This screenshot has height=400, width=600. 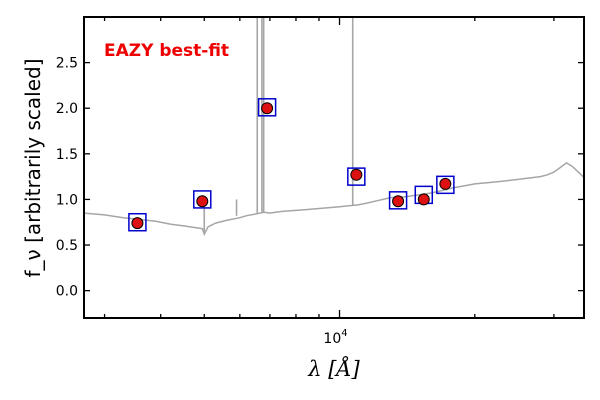 I want to click on x-tick-label-0: 104, so click(x=335, y=337).